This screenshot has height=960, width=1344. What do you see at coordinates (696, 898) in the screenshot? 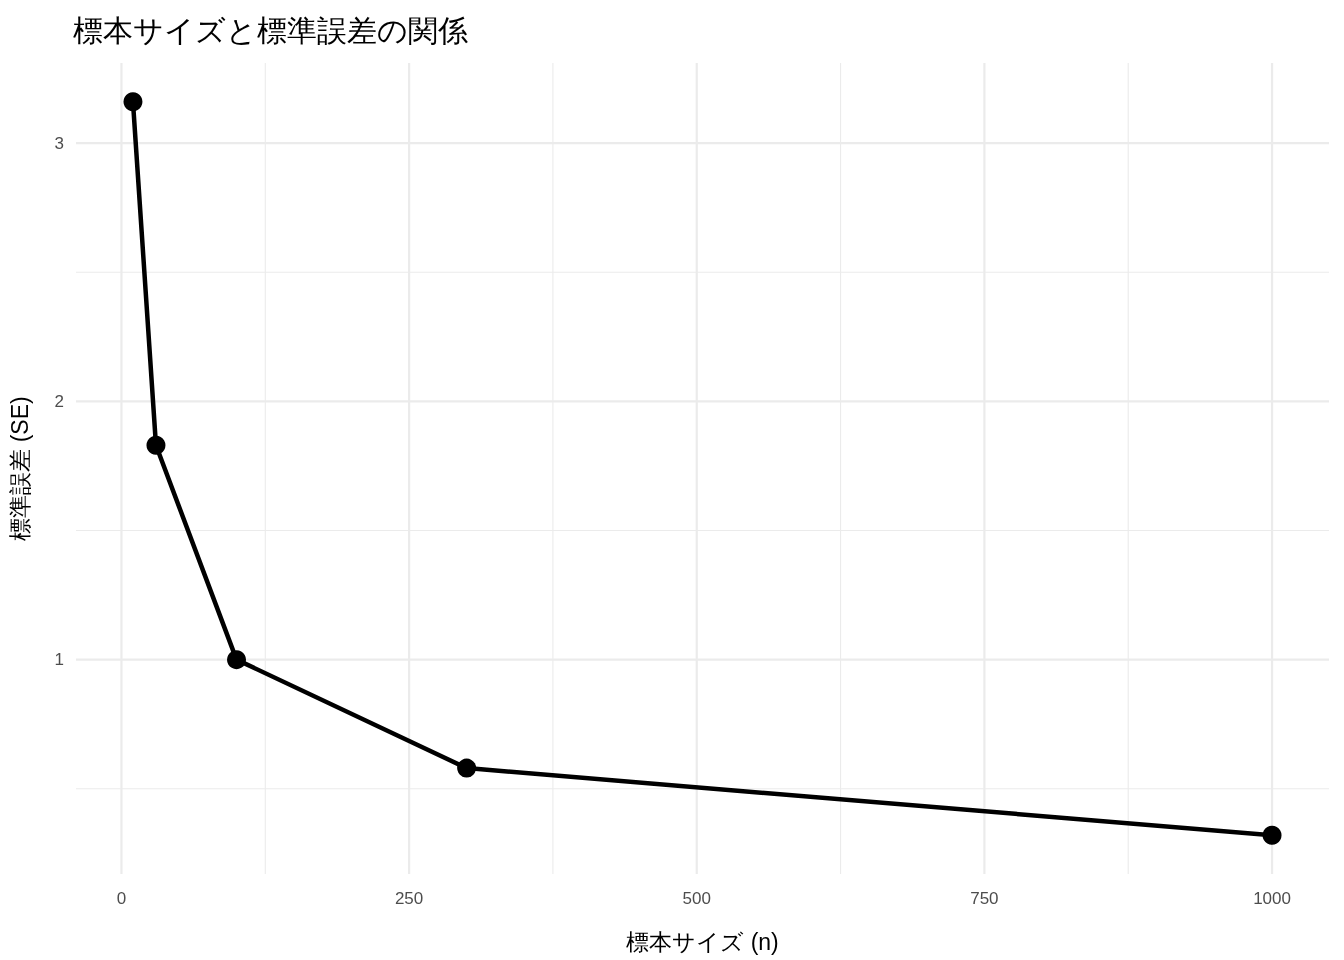
I see `x-tick-label: 500` at bounding box center [696, 898].